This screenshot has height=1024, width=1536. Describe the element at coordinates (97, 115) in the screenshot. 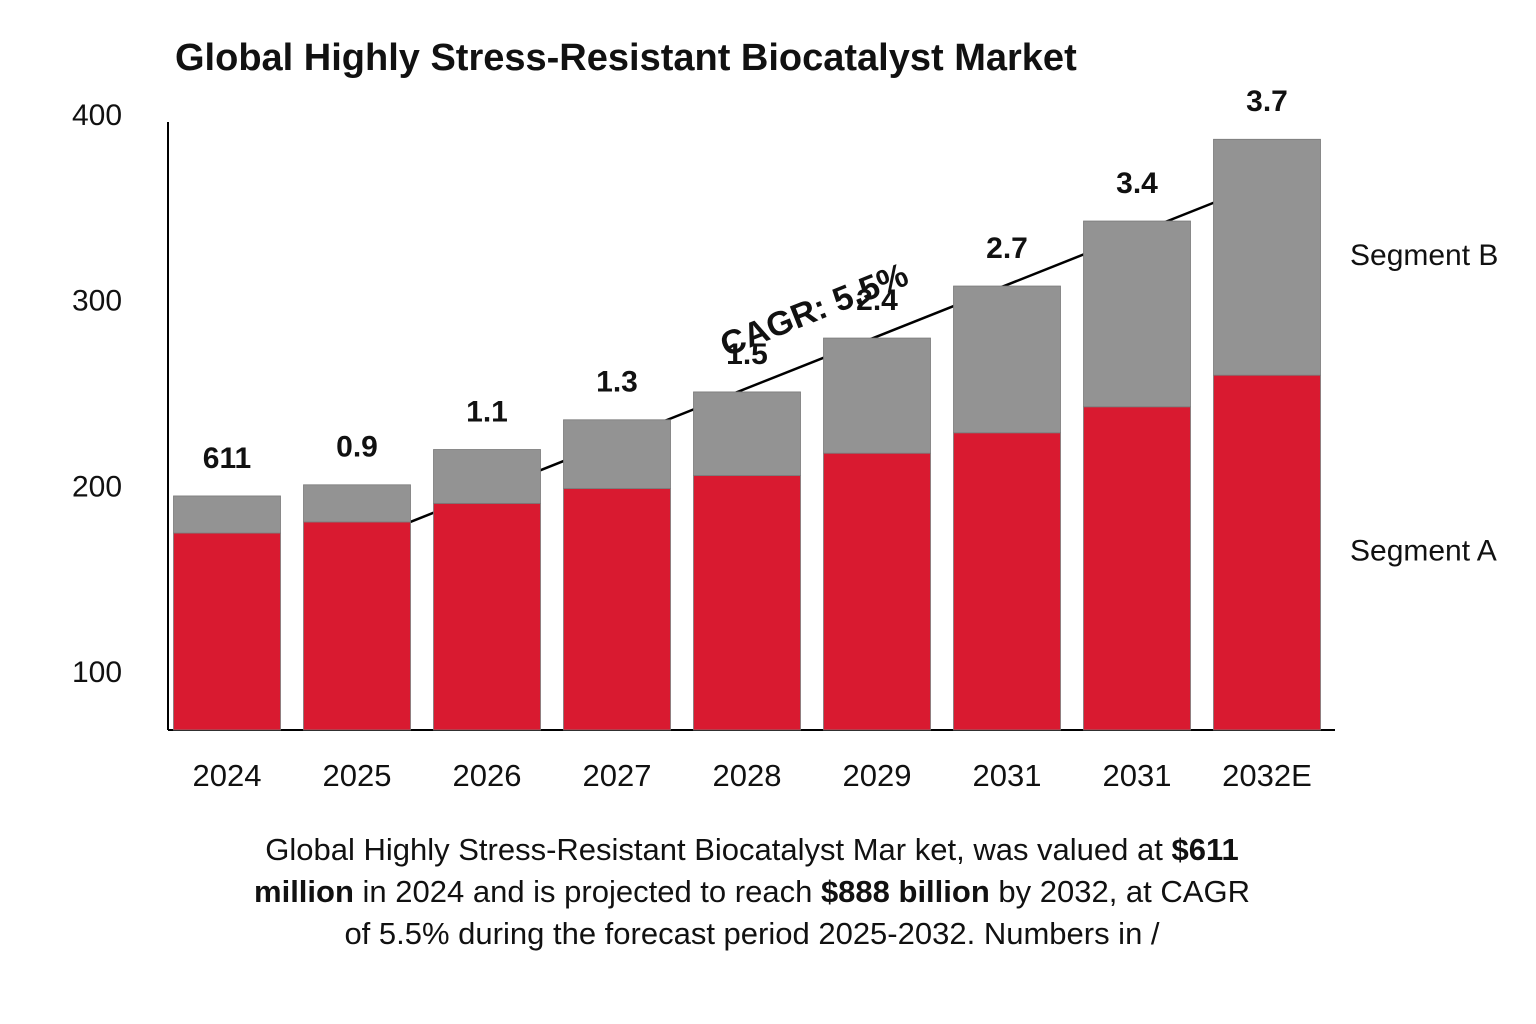

I see `y-tick-label: 400` at that location.